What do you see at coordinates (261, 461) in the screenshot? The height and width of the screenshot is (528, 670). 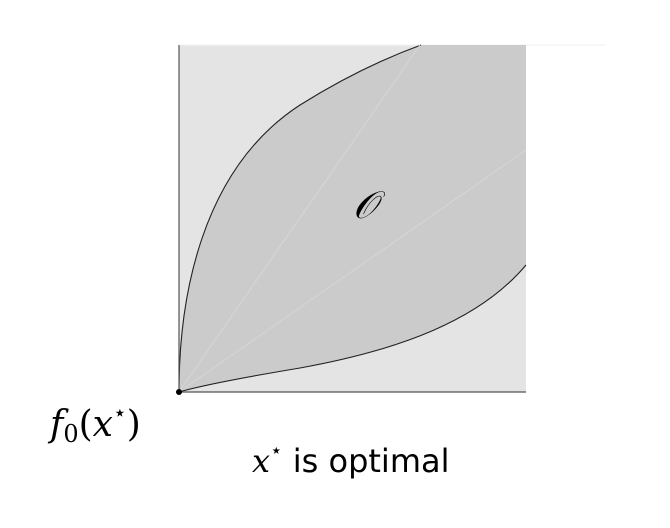 I see `caption-var: x` at bounding box center [261, 461].